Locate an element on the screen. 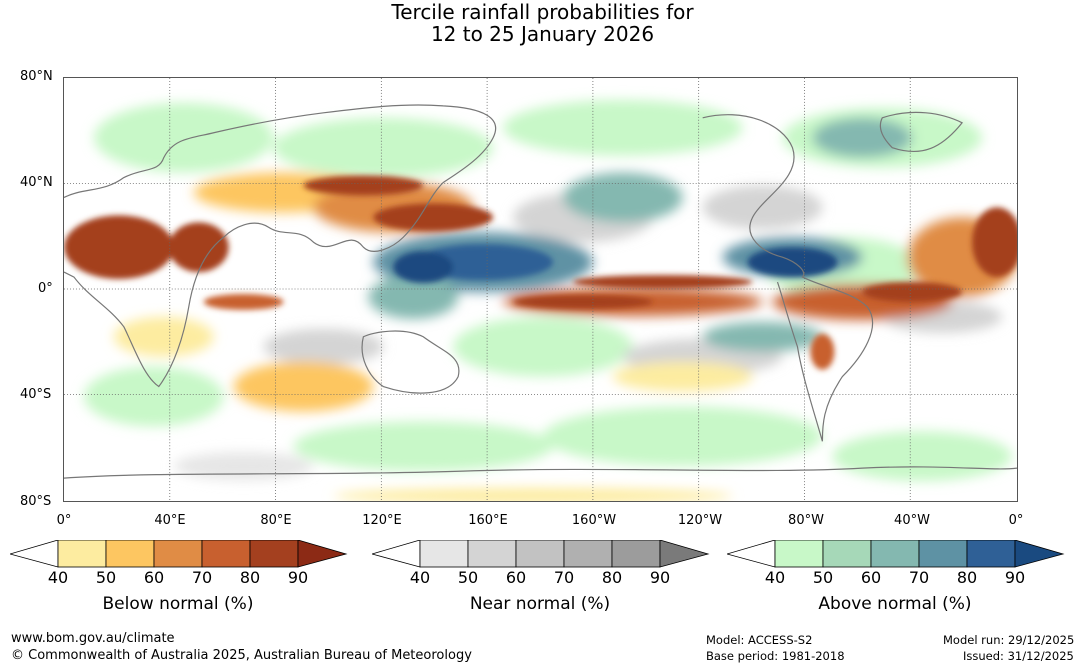 The height and width of the screenshot is (667, 1085). legend-near-normal-bar is located at coordinates (541, 554).